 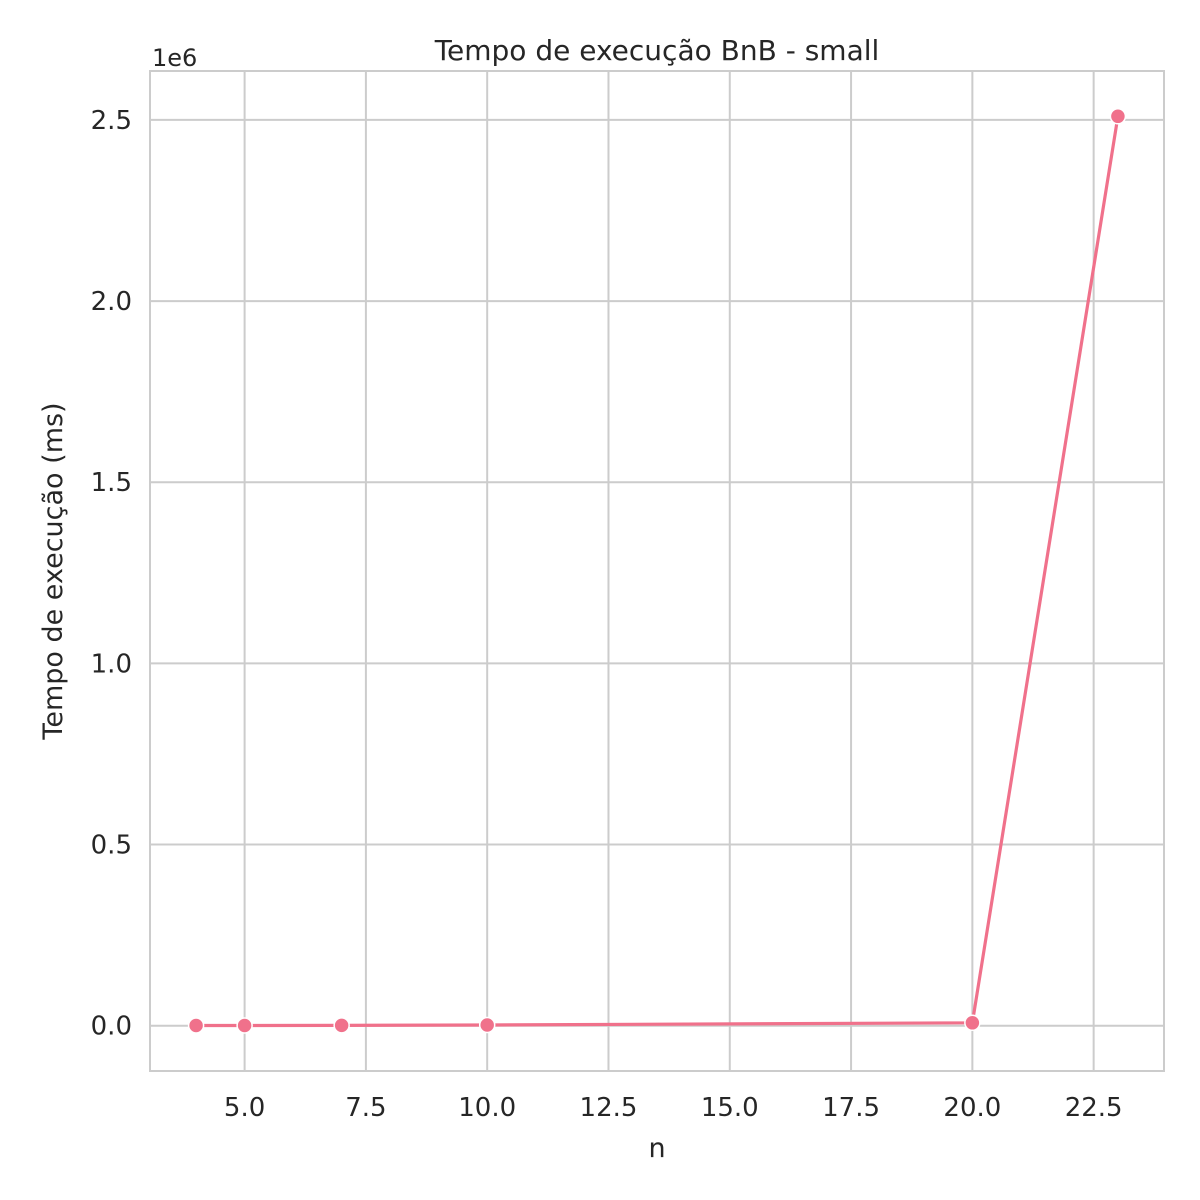 I want to click on y-axis-label: Tempo de execução (ms), so click(x=53, y=571).